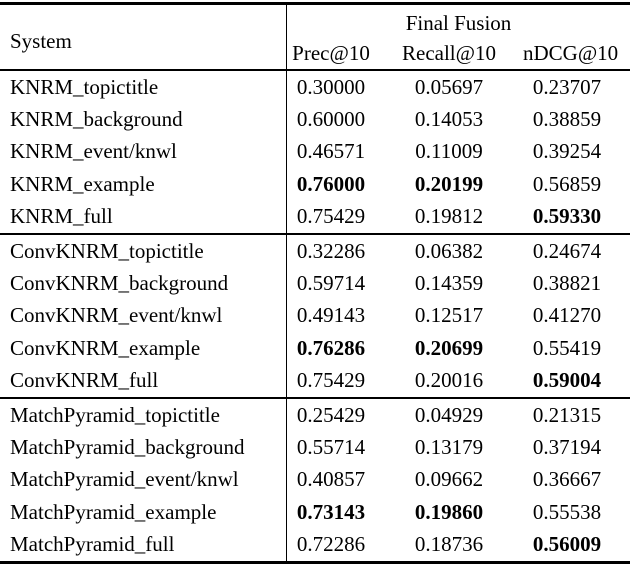 Image resolution: width=630 pixels, height=564 pixels. What do you see at coordinates (143, 37) in the screenshot?
I see `column-header-system: System` at bounding box center [143, 37].